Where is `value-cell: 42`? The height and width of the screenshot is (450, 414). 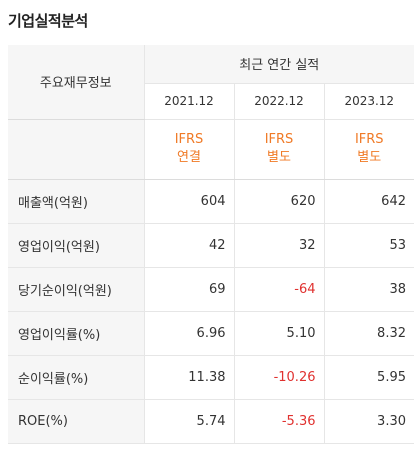
value-cell: 42 is located at coordinates (188, 245).